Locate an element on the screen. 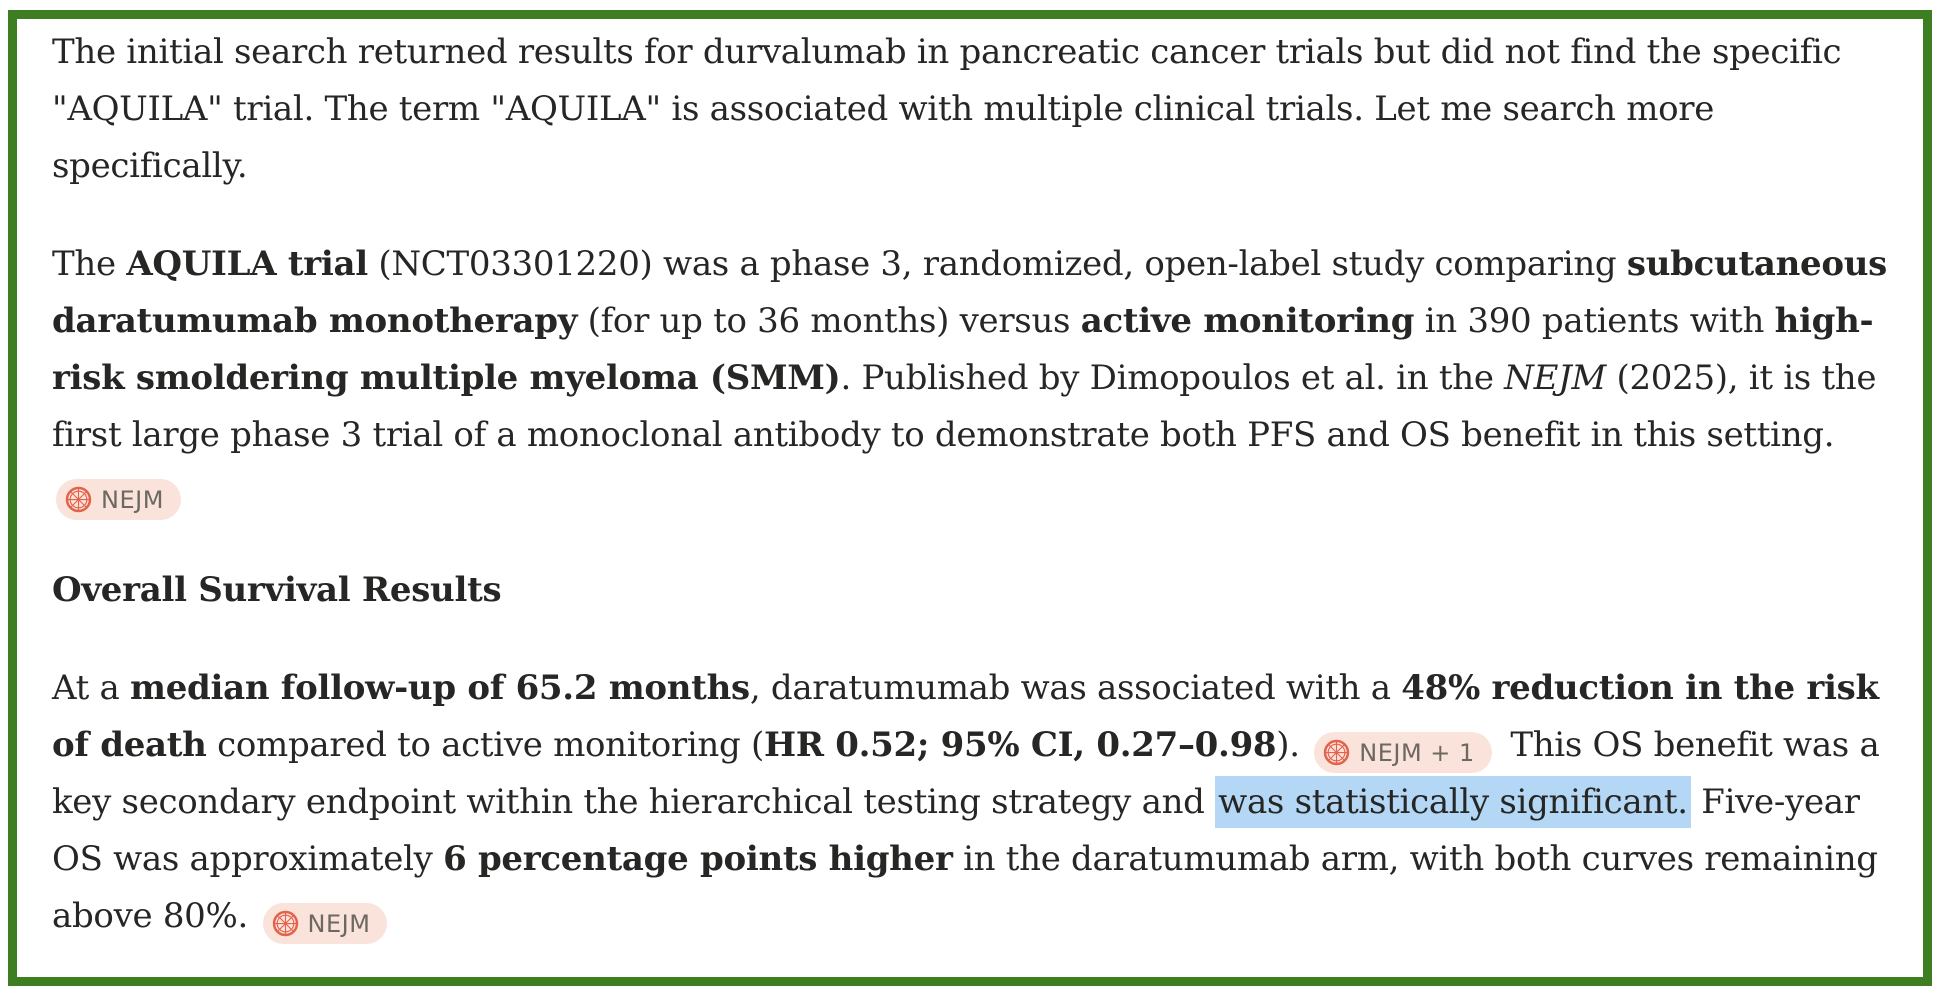 This screenshot has width=1940, height=1002. text-run: NEJM is located at coordinates (1555, 378).